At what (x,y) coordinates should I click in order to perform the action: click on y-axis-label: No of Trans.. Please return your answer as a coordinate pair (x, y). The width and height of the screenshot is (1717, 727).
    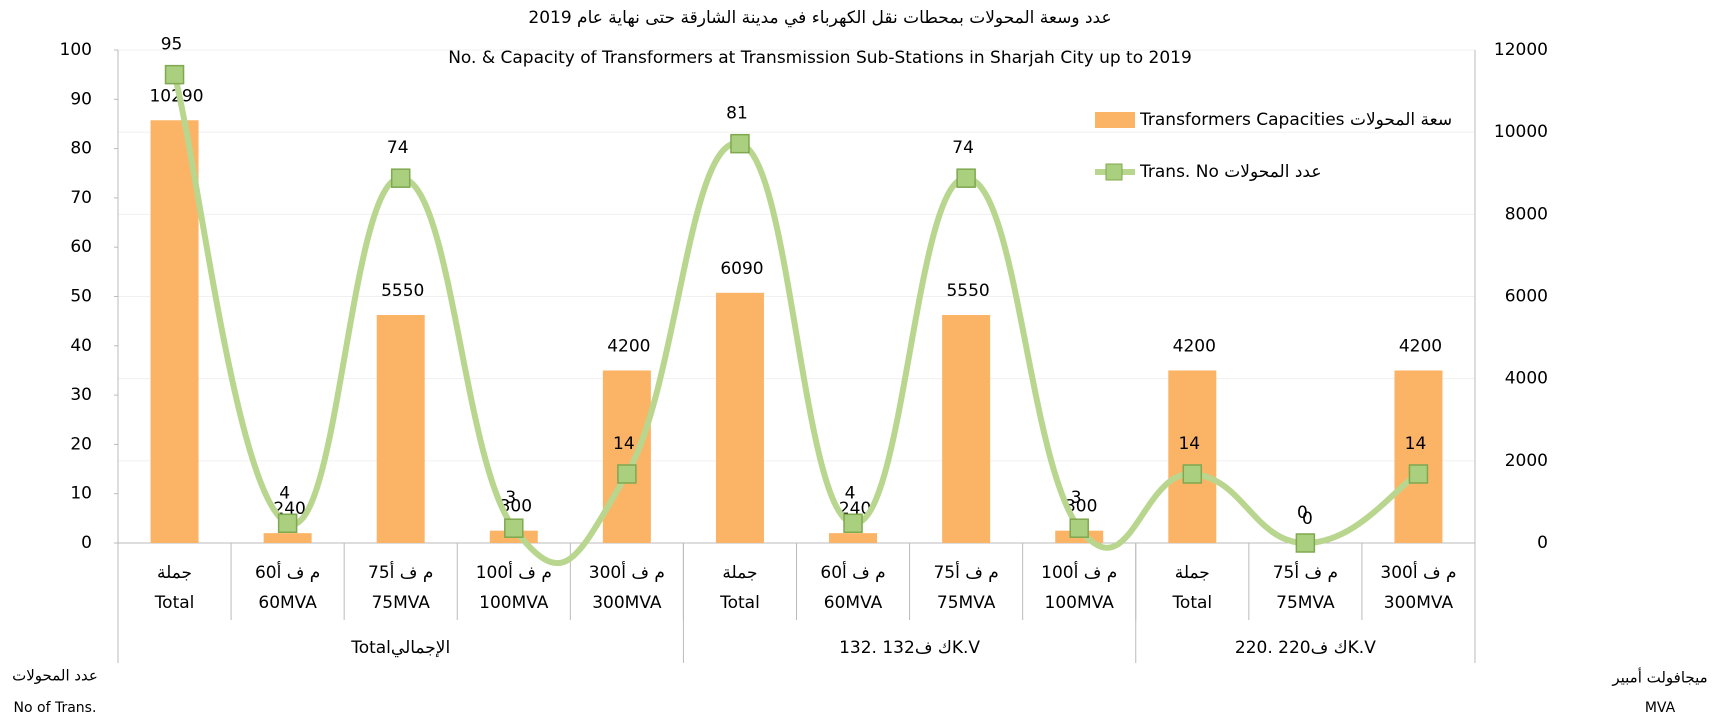
    Looking at the image, I should click on (55, 708).